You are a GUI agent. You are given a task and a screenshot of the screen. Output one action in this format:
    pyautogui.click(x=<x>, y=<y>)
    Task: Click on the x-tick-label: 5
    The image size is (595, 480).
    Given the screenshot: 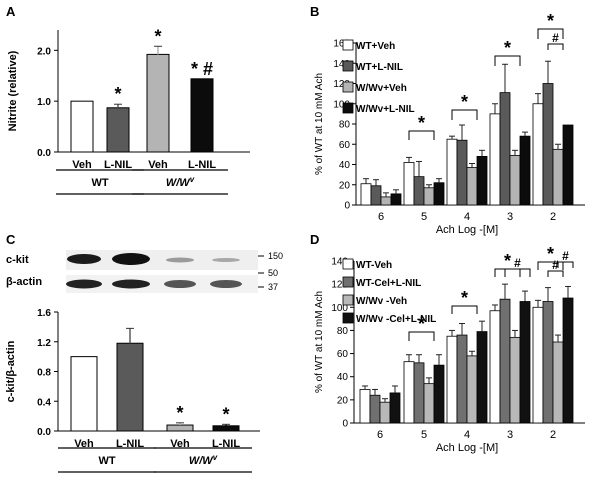 What is the action you would take?
    pyautogui.click(x=424, y=435)
    